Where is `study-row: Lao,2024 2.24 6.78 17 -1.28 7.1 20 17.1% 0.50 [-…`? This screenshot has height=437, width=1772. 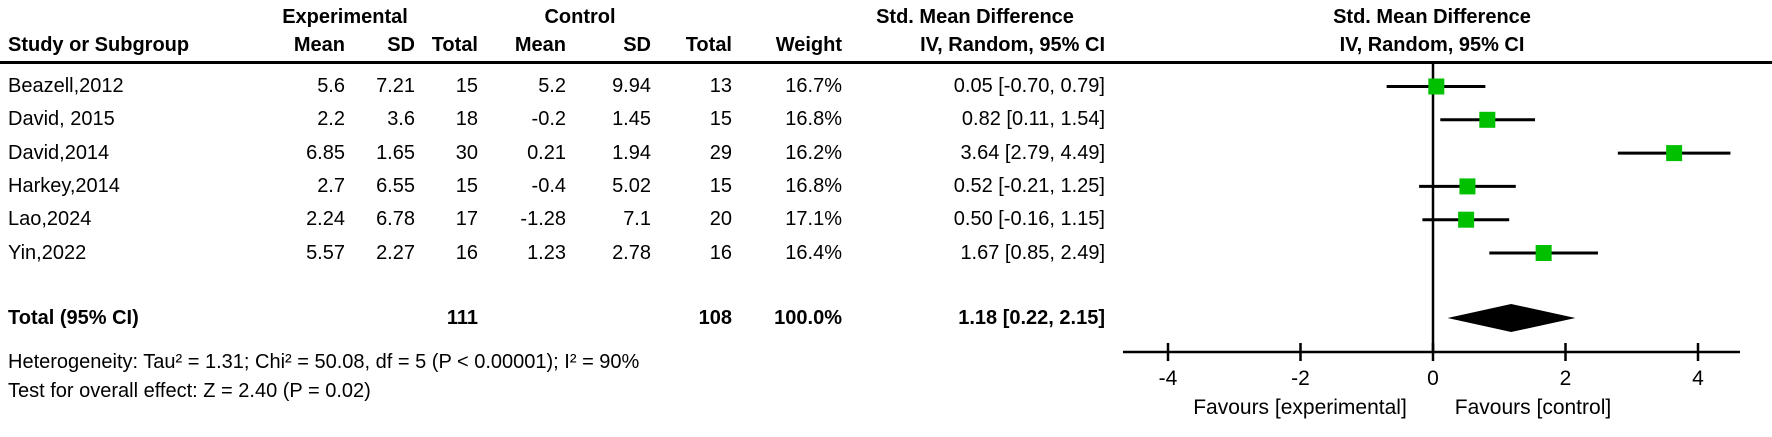
study-row: Lao,2024 2.24 6.78 17 -1.28 7.1 20 17.1% 0.50 [-… is located at coordinates (555, 219).